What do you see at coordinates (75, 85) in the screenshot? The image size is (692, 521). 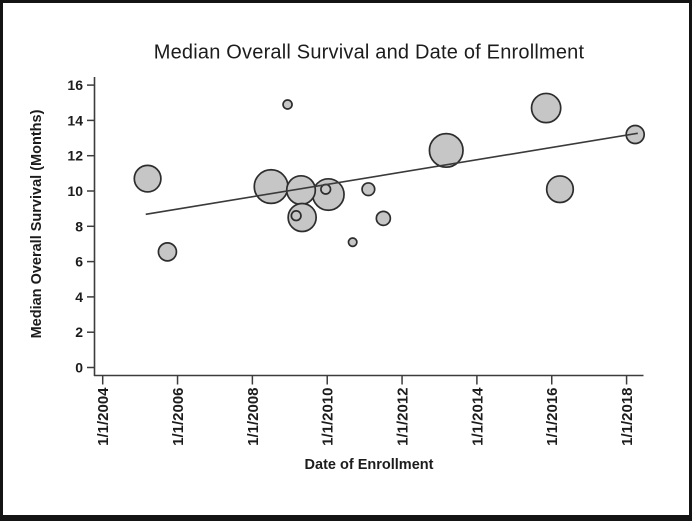 I see `y-tick-label: 16` at bounding box center [75, 85].